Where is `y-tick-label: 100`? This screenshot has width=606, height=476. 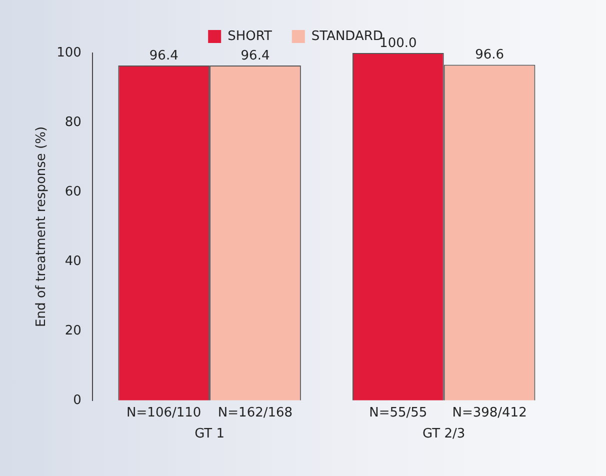
y-tick-label: 100 is located at coordinates (69, 52).